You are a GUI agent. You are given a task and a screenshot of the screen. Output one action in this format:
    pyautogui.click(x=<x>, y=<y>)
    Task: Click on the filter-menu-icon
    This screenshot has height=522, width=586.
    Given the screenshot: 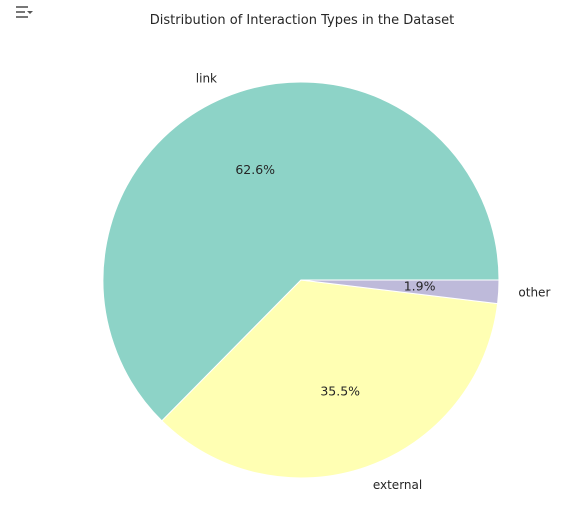 What is the action you would take?
    pyautogui.click(x=24, y=12)
    